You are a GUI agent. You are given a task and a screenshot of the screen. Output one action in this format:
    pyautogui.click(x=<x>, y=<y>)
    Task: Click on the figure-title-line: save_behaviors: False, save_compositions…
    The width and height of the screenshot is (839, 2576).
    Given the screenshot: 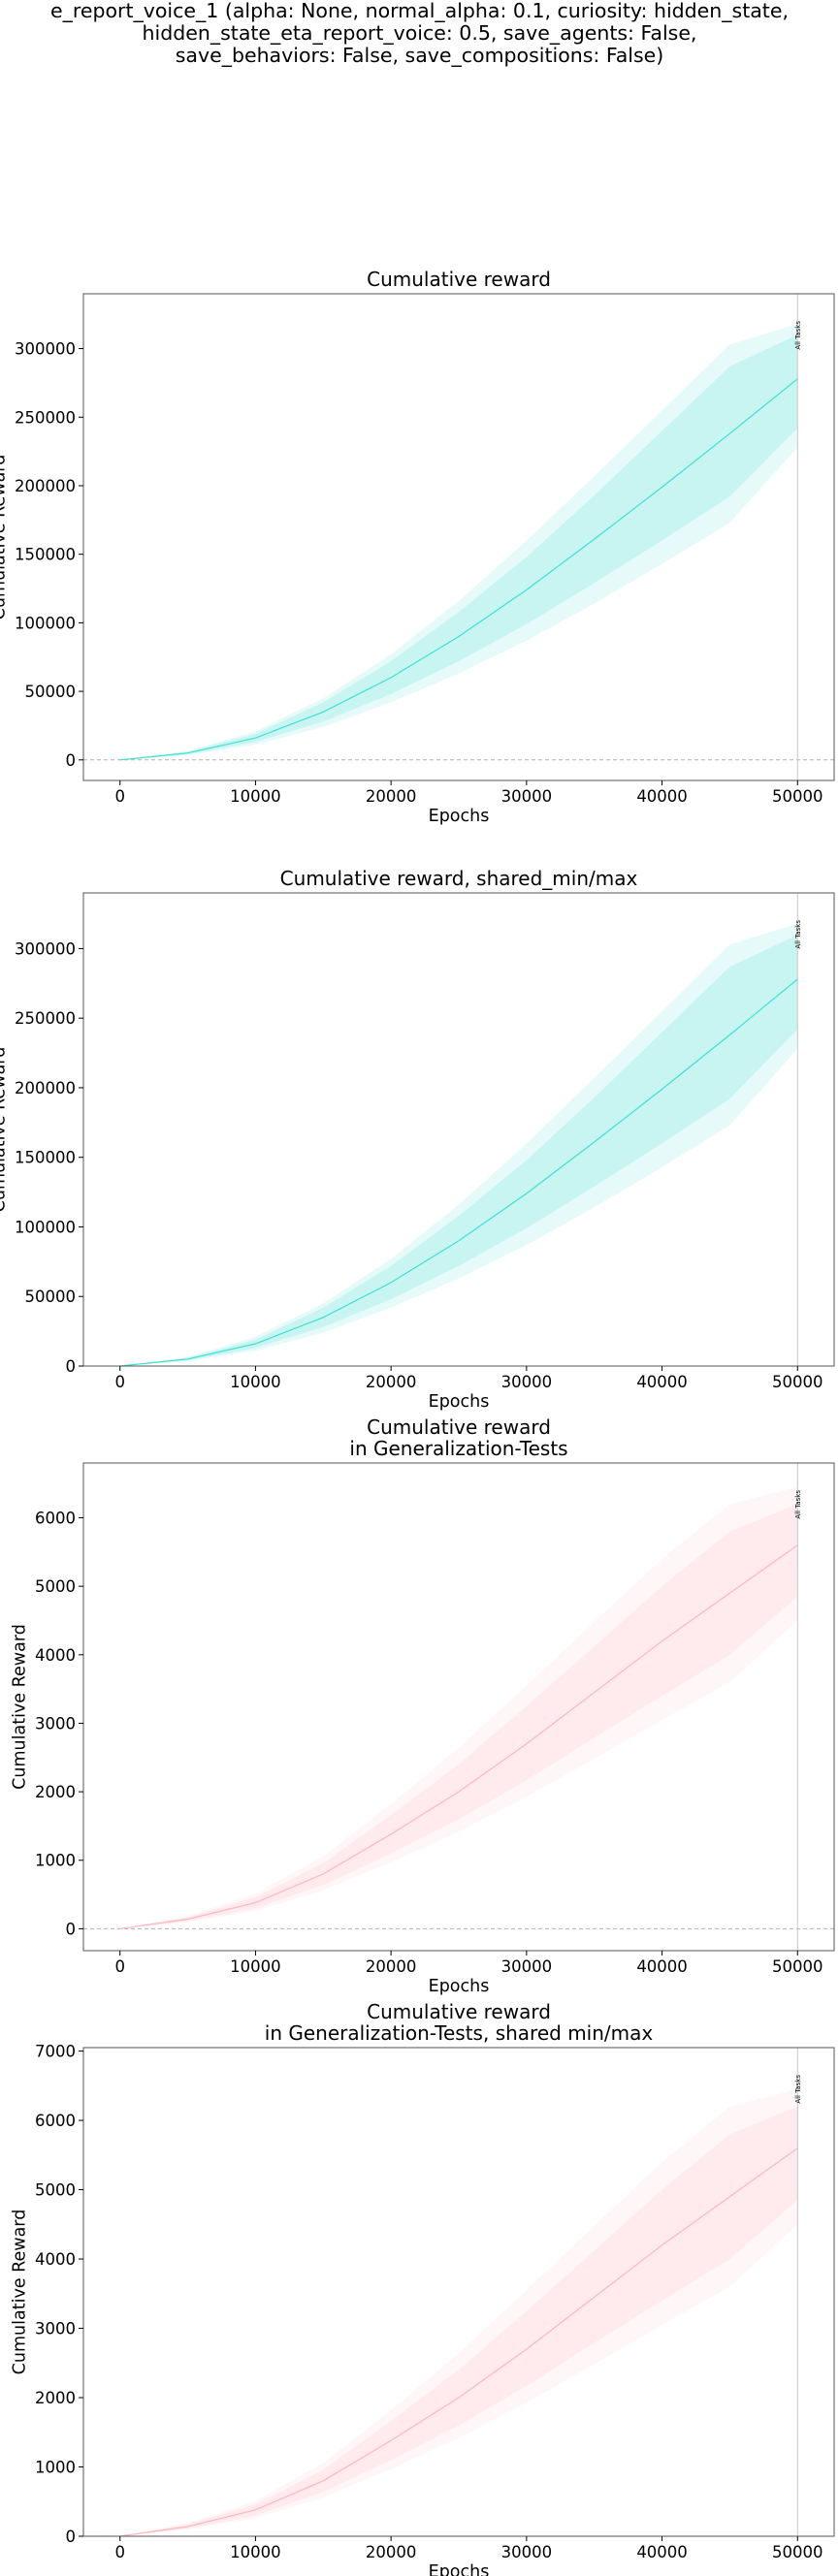 What is the action you would take?
    pyautogui.click(x=419, y=55)
    